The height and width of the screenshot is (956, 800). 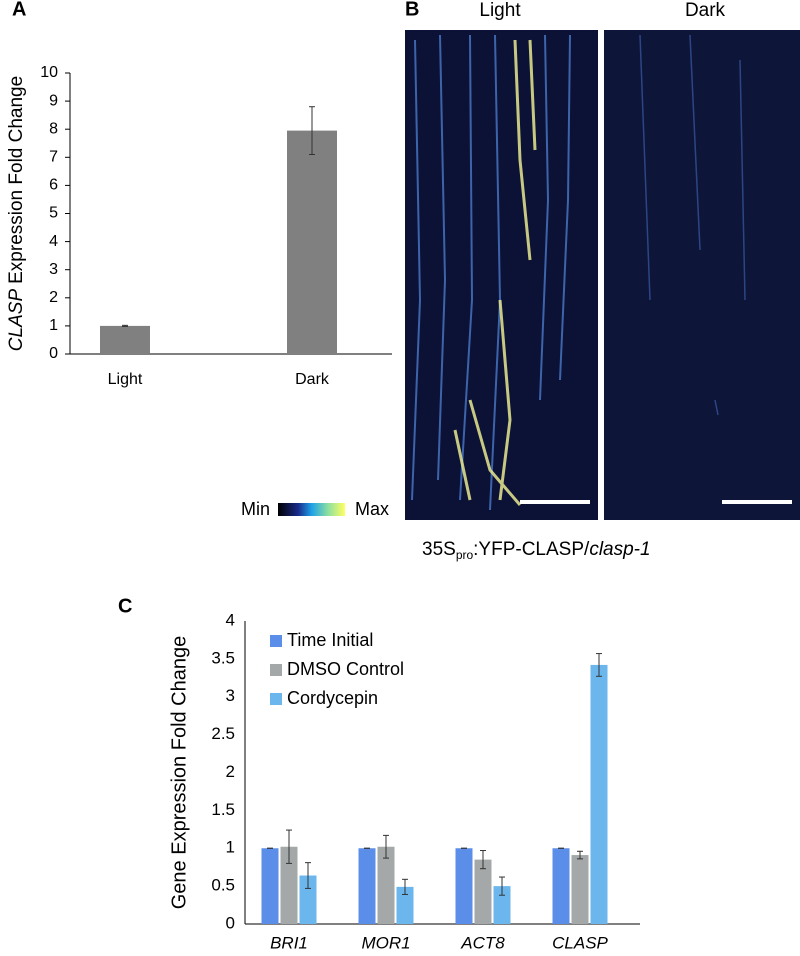 What do you see at coordinates (500, 10) in the screenshot?
I see `column-label: Light` at bounding box center [500, 10].